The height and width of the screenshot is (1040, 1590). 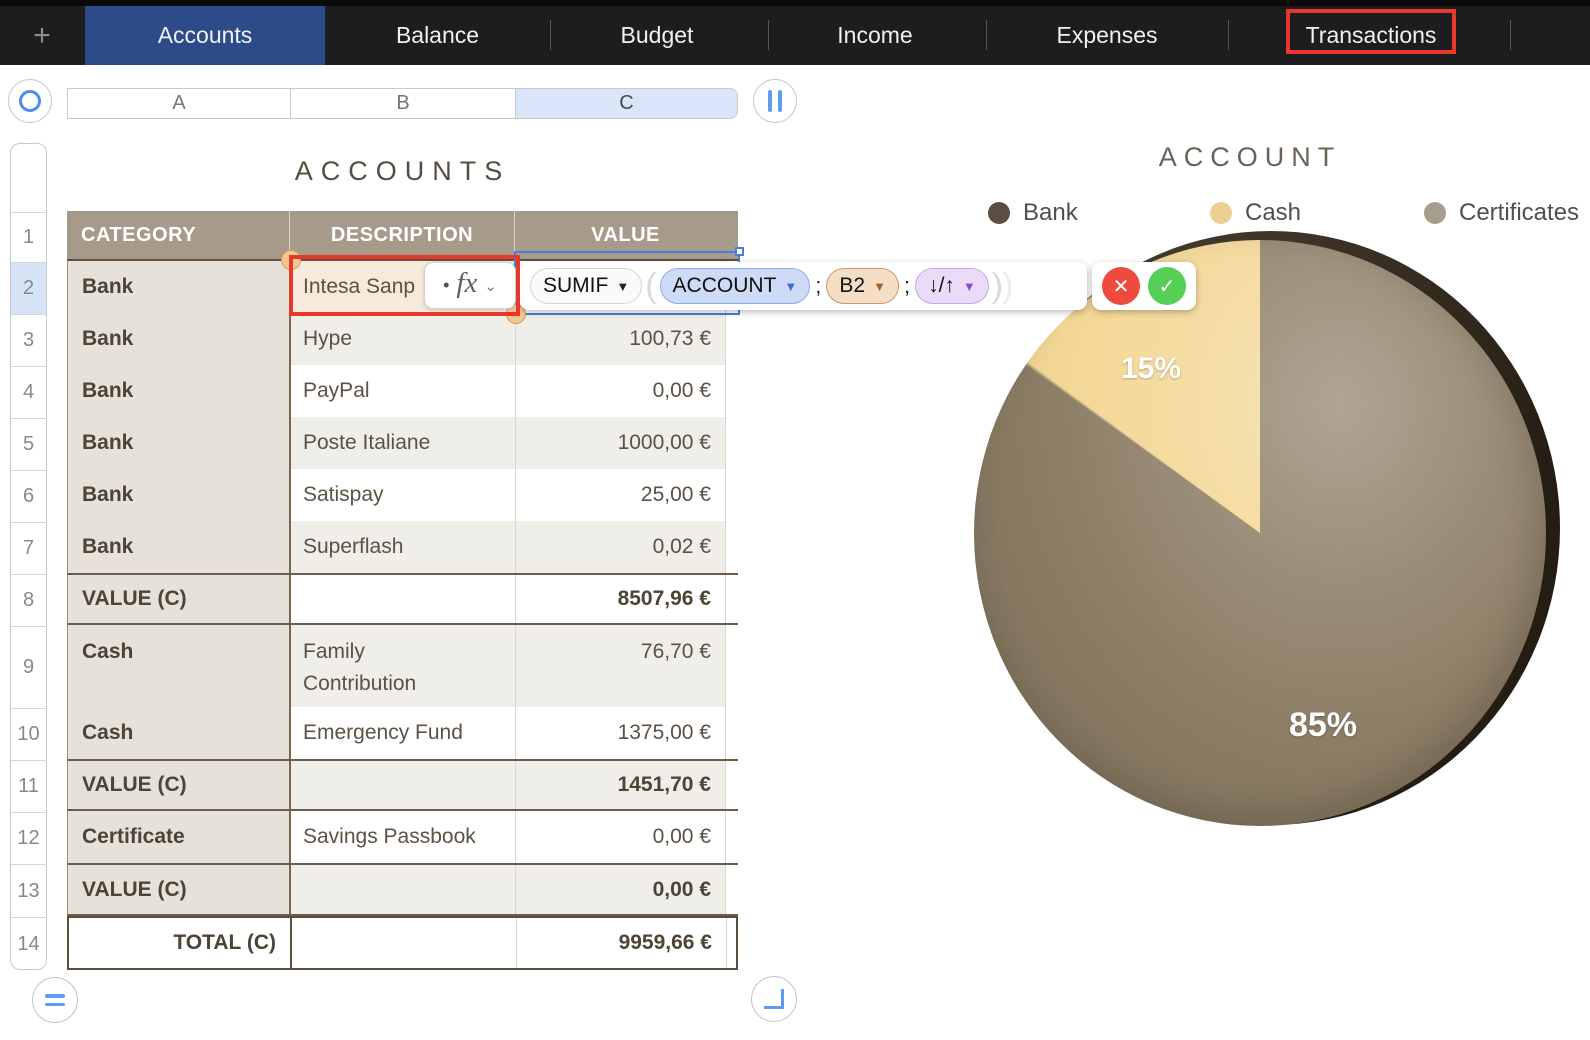 What do you see at coordinates (651, 285) in the screenshot?
I see `open-paren: (` at bounding box center [651, 285].